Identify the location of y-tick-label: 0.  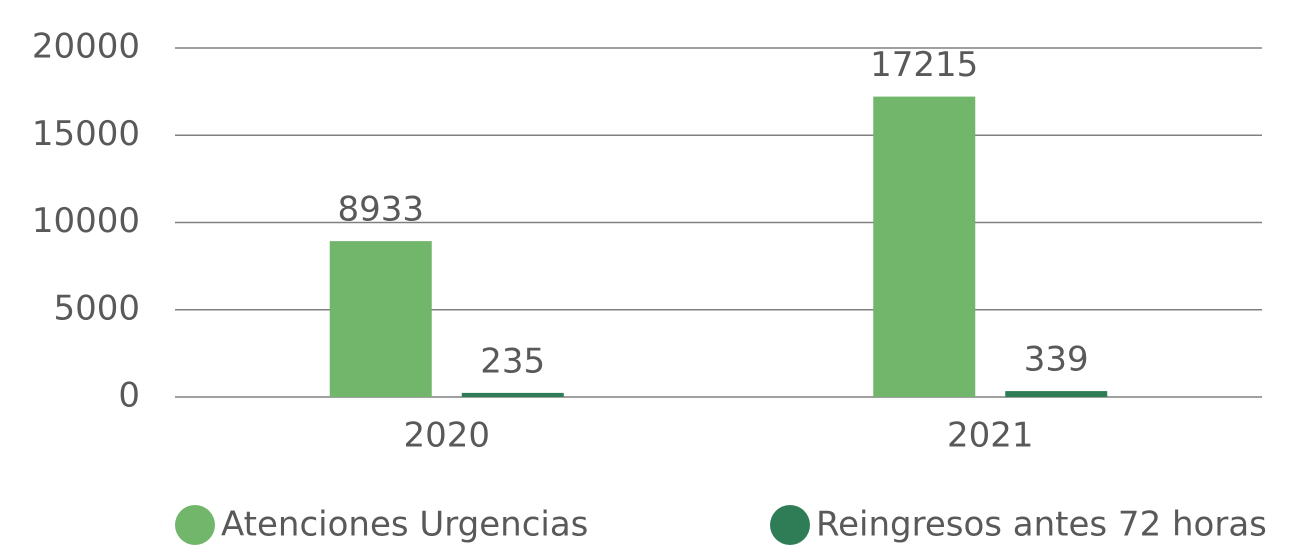
(129, 396).